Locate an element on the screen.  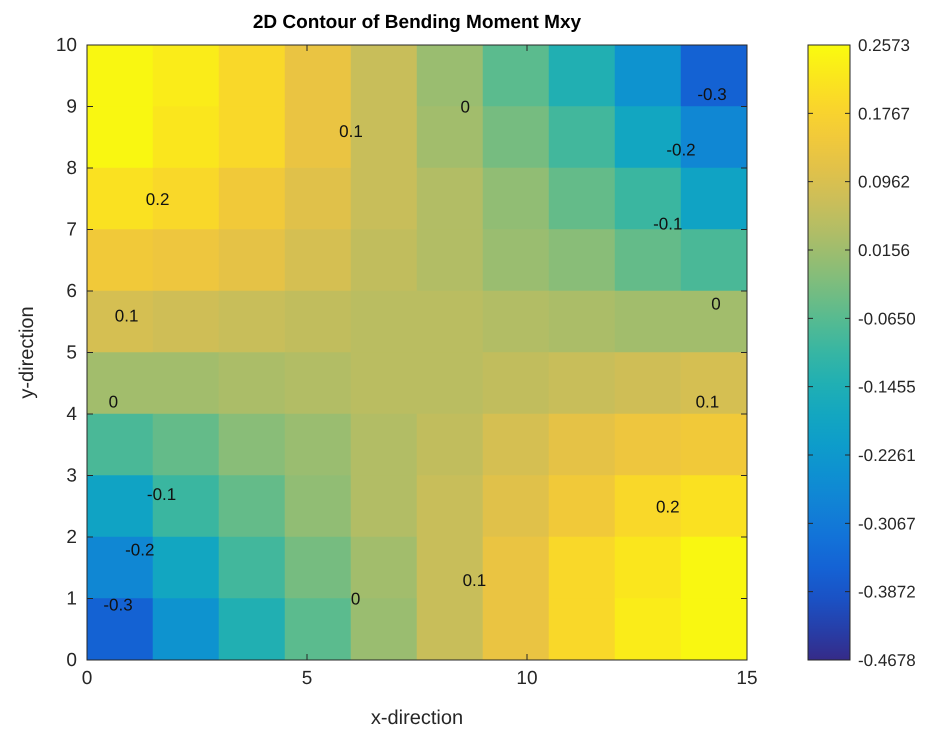
y-tick-label: 1 is located at coordinates (71, 599).